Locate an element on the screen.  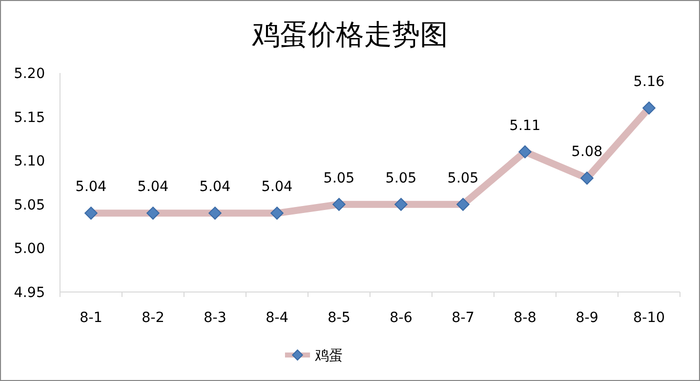
x-tick-label: 8-6 is located at coordinates (401, 318).